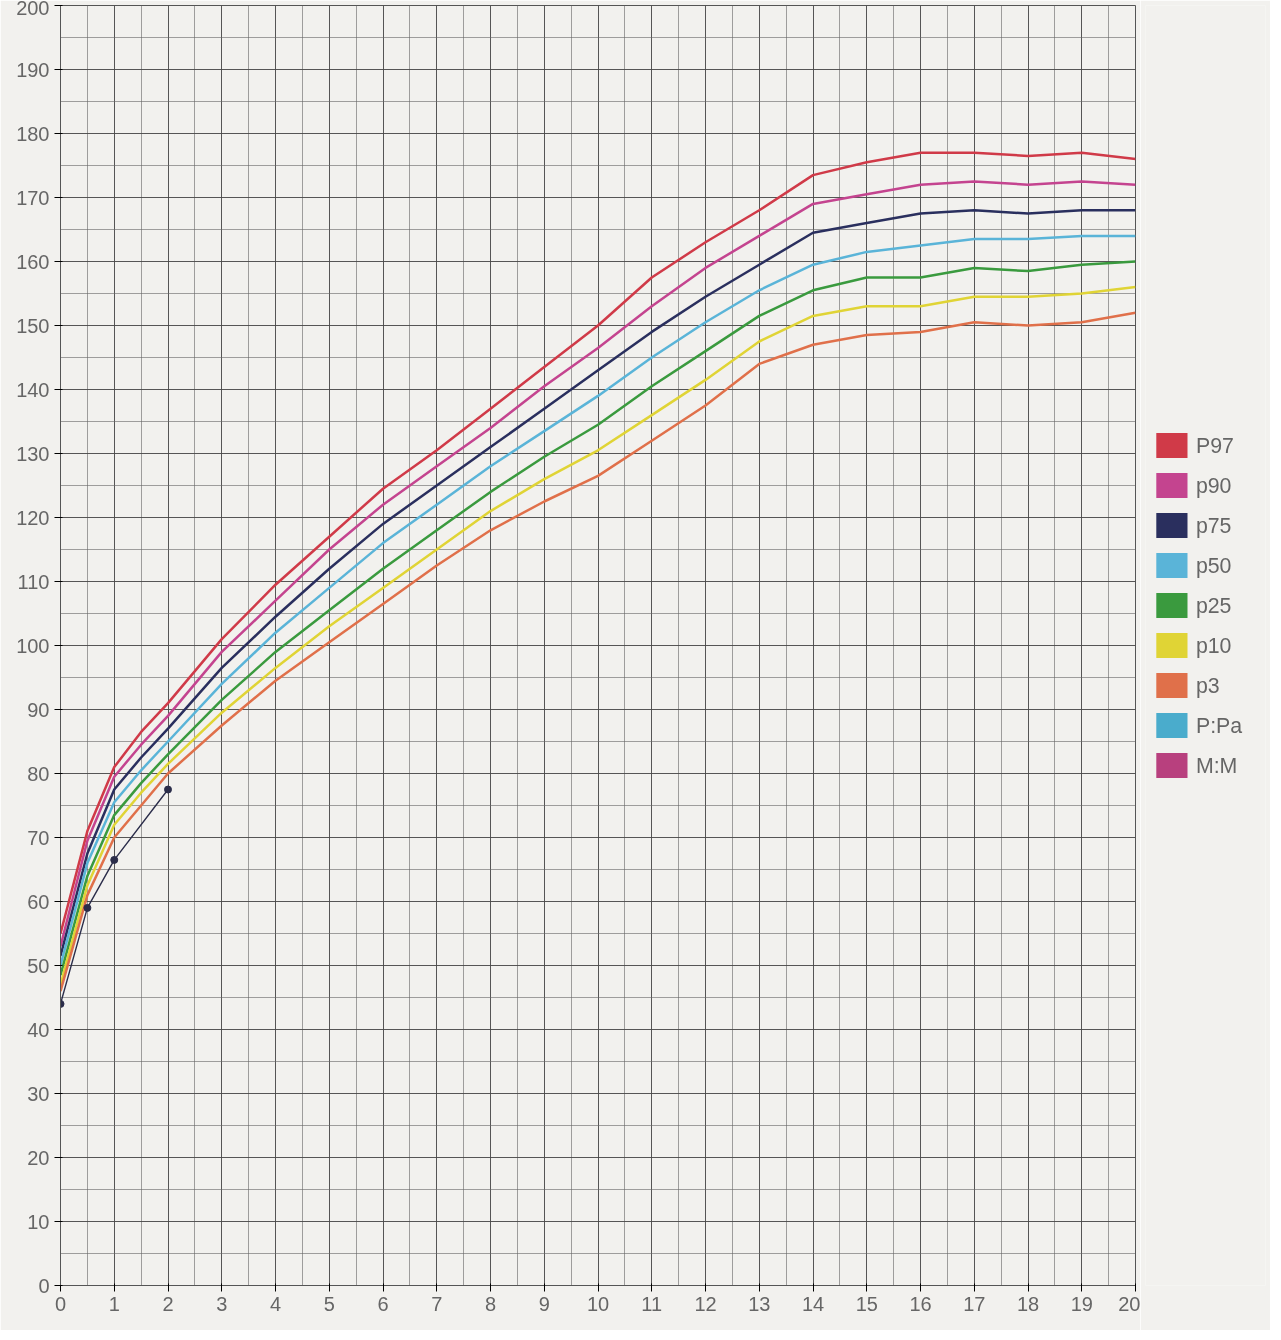 Image resolution: width=1281 pixels, height=1340 pixels. Describe the element at coordinates (329, 1303) in the screenshot. I see `x-tick-label: 5` at that location.